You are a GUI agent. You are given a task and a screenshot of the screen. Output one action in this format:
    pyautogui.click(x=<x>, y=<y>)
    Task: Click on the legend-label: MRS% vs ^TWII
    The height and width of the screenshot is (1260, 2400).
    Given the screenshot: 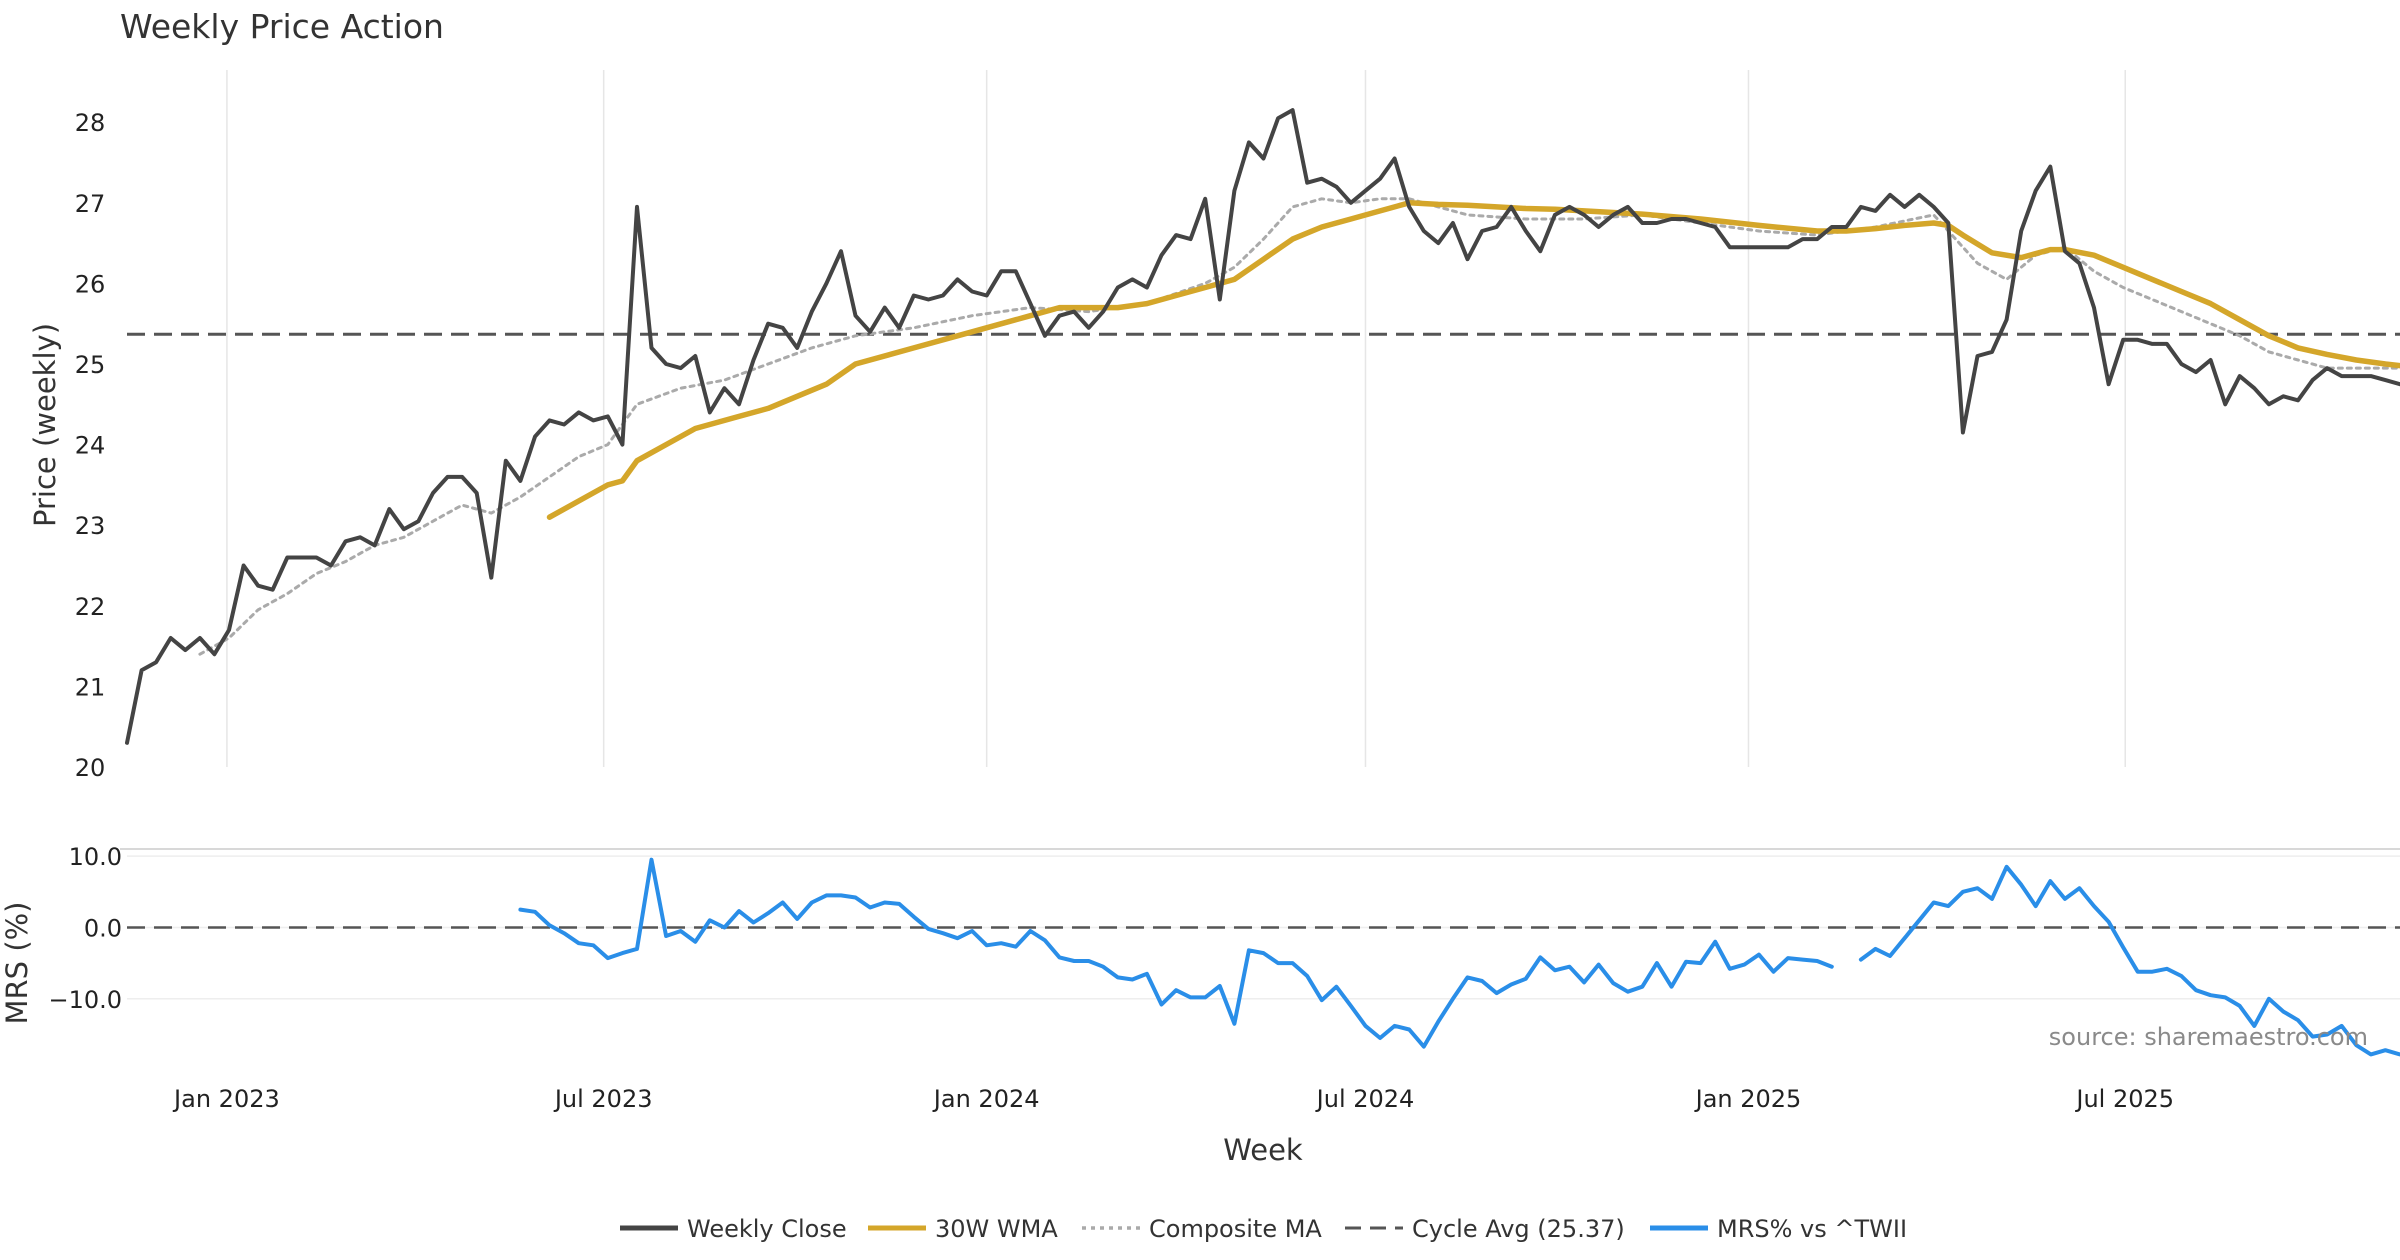 What is the action you would take?
    pyautogui.click(x=1812, y=1229)
    